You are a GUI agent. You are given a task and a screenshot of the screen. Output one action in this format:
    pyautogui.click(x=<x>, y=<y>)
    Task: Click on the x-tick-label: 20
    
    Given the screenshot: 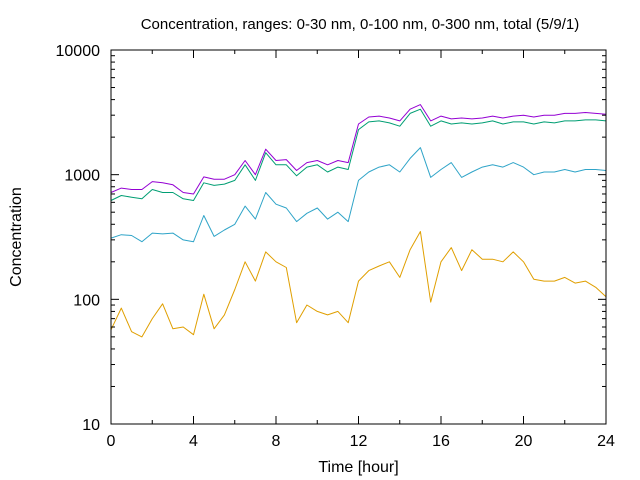 What is the action you would take?
    pyautogui.click(x=524, y=441)
    